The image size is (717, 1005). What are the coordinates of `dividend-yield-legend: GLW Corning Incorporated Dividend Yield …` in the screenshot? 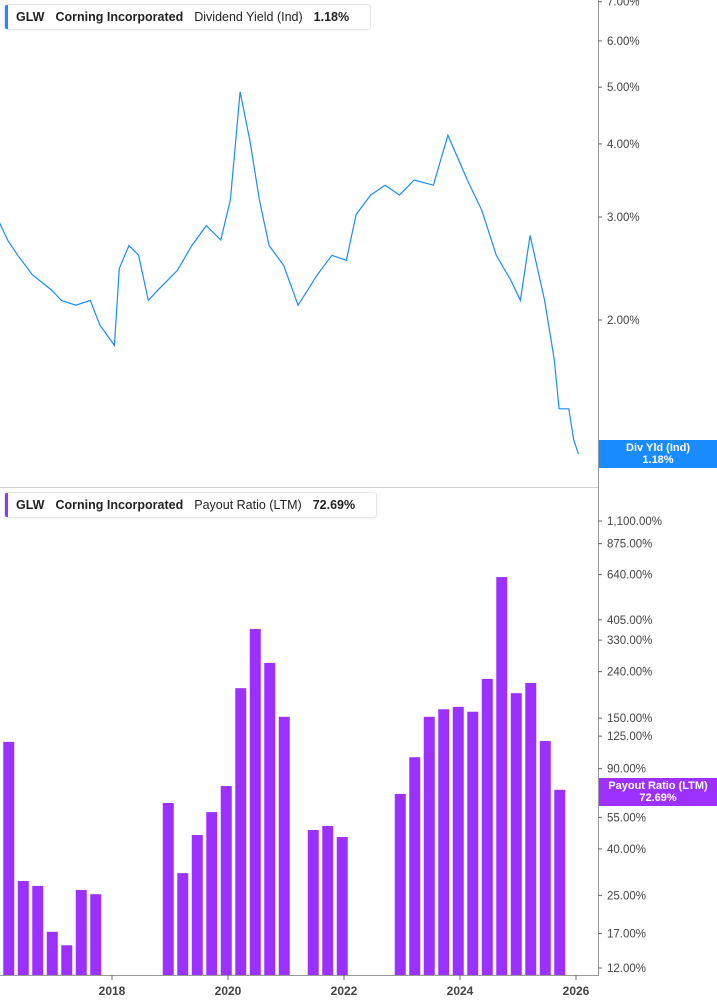 It's located at (188, 17).